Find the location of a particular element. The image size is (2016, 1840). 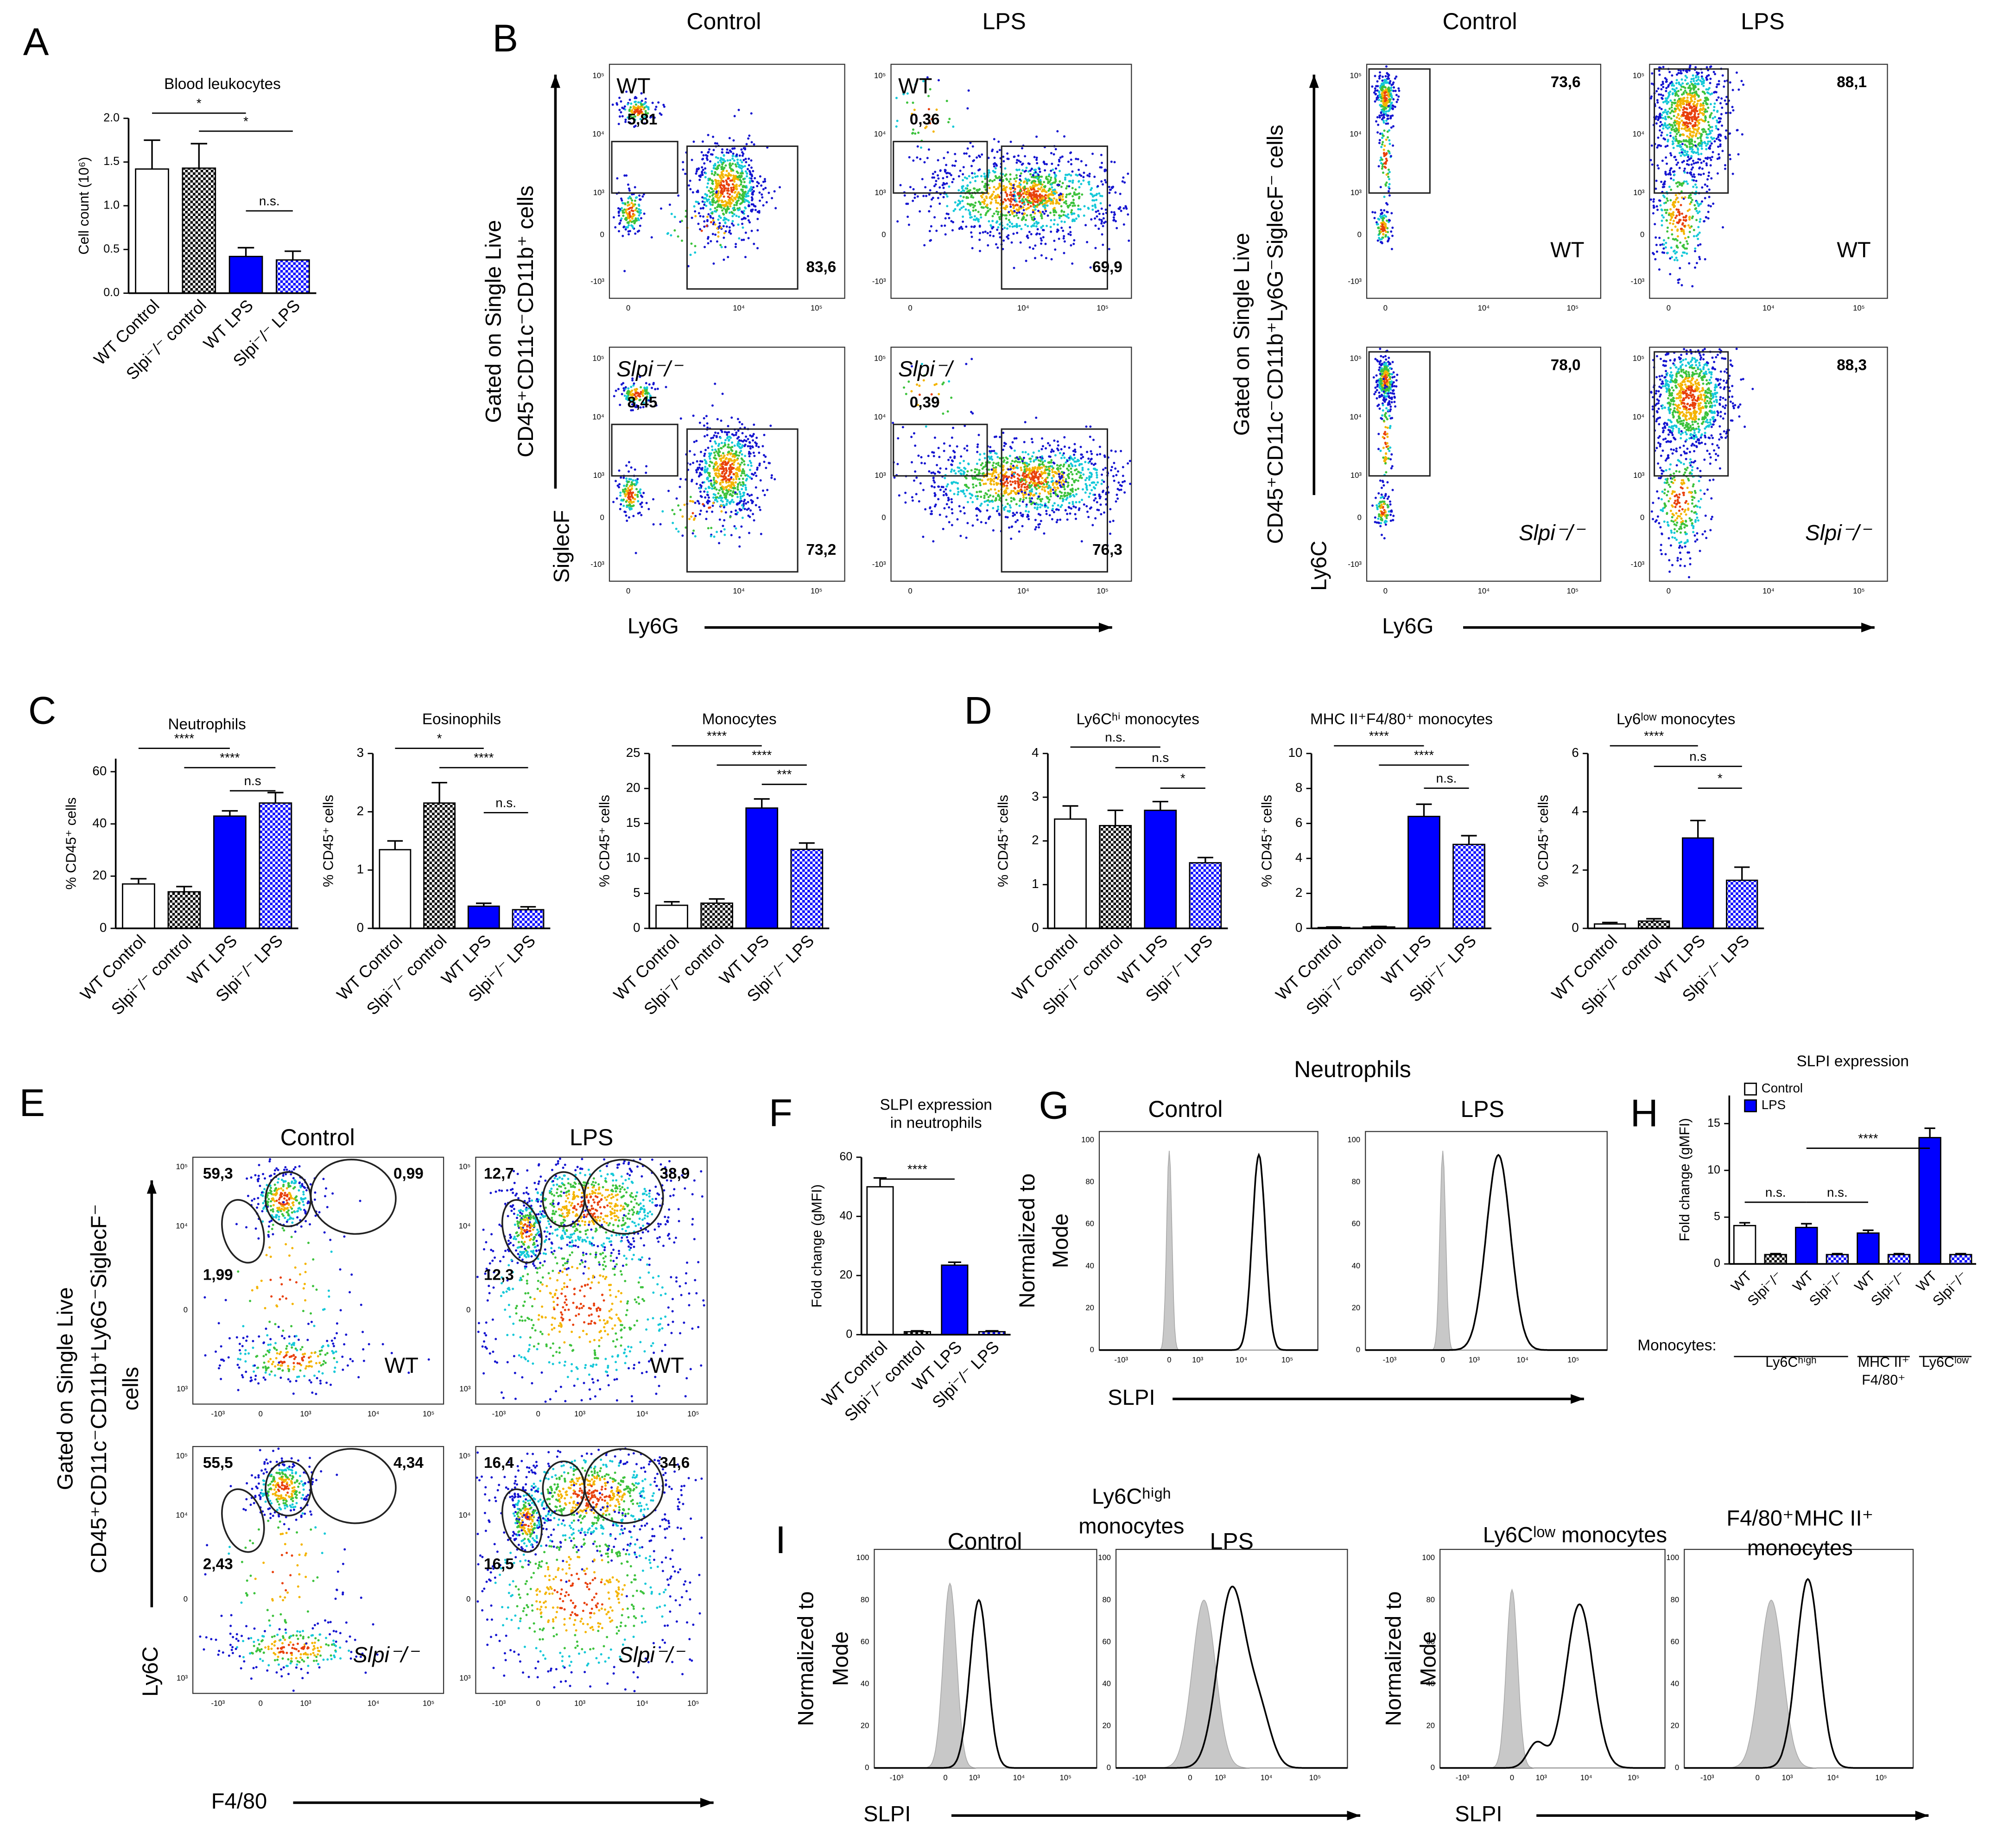

flow-tick-label: 10⁴ is located at coordinates (739, 591).